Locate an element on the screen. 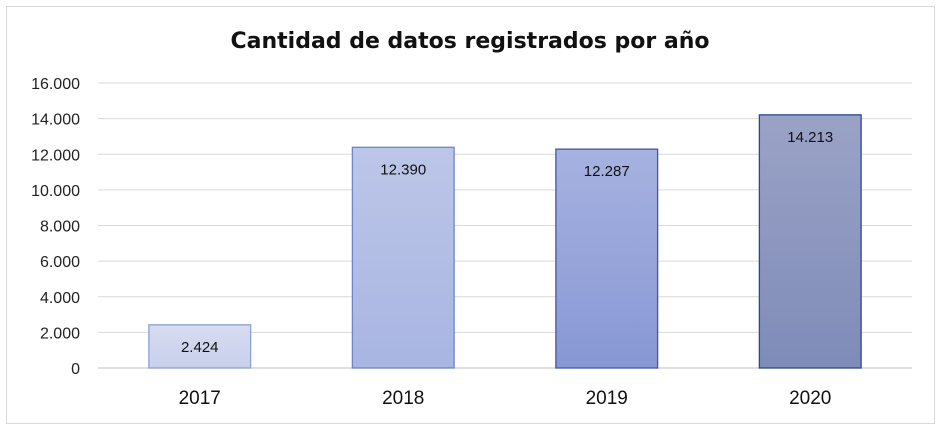  y-tick-label: 8.000 is located at coordinates (60, 227).